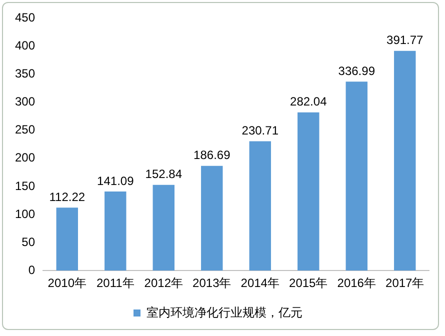 Image resolution: width=445 pixels, height=336 pixels. What do you see at coordinates (224, 312) in the screenshot?
I see `legend-label: 室内环境净化行业规模，亿元` at bounding box center [224, 312].